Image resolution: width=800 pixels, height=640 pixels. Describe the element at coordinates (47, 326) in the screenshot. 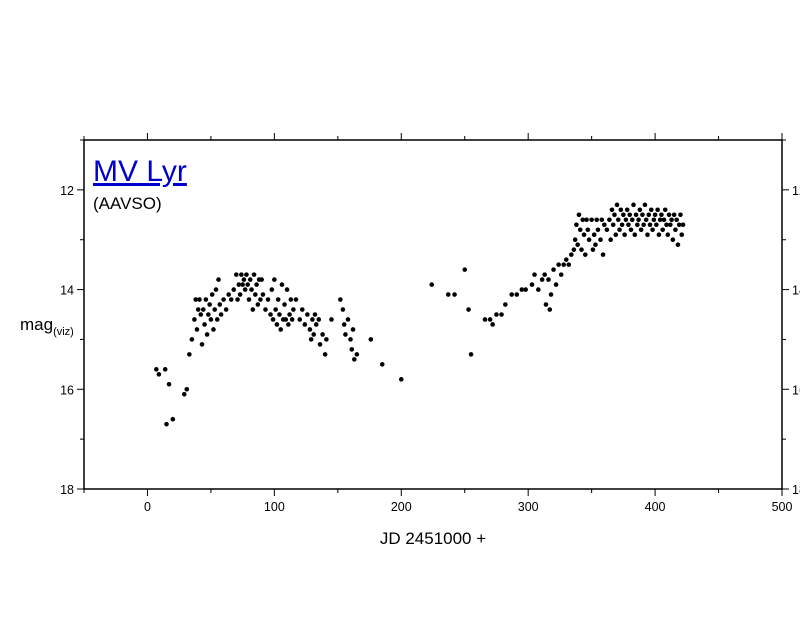

I see `y-axis-label: mag(viz)` at that location.